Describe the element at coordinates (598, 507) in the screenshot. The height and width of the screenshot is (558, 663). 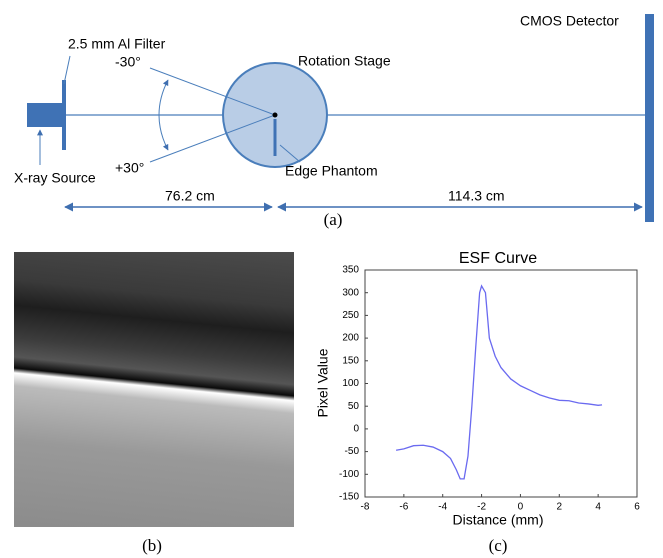
I see `x-tick-label: 4` at that location.